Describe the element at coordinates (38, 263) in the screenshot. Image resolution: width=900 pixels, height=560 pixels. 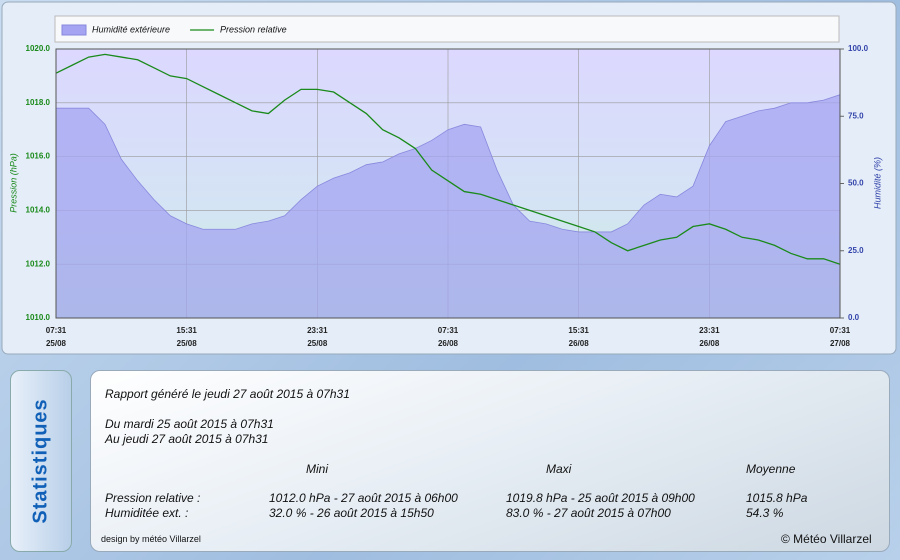
I see `y-tick-label: 1012.0` at that location.